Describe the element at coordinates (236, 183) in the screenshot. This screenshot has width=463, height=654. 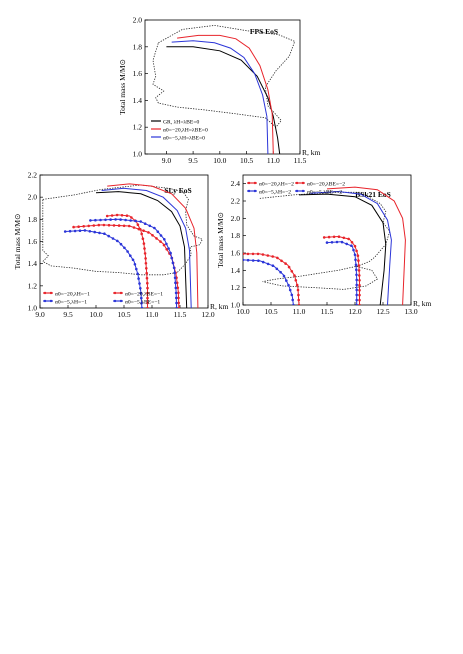
I see `y-tick-label: 2.4` at that location.